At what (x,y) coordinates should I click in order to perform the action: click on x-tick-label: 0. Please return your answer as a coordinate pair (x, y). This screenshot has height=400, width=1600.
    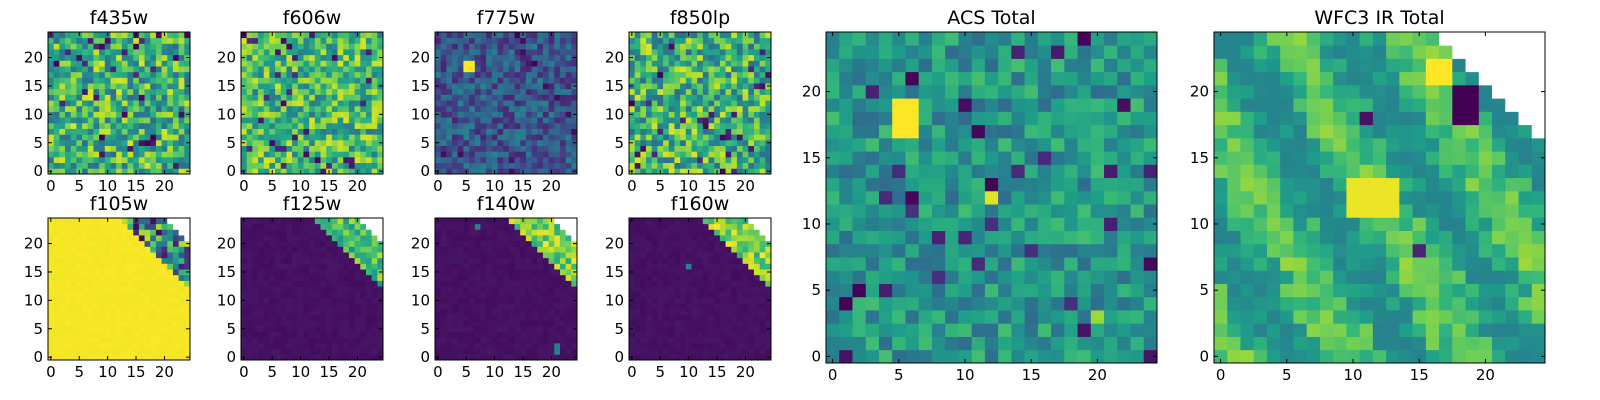
    Looking at the image, I should click on (244, 372).